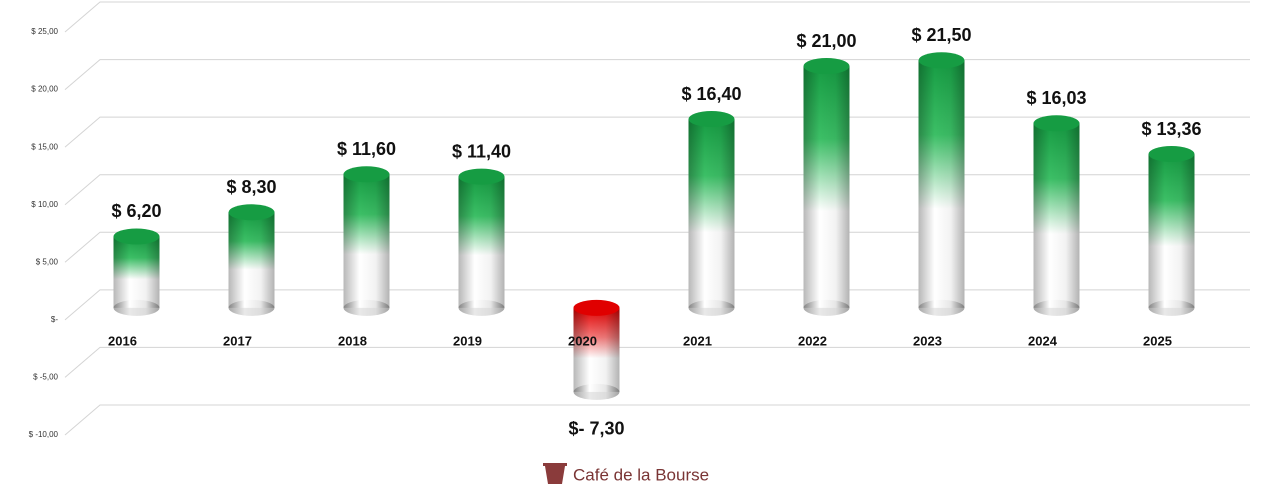  Describe the element at coordinates (941, 35) in the screenshot. I see `value-label: $ 21,50` at that location.